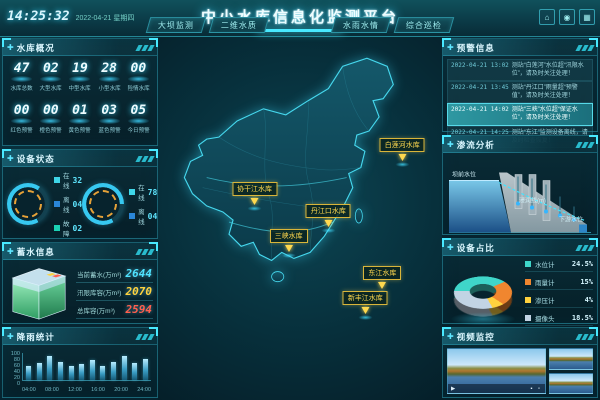 This screenshot has width=600, height=400. I want to click on nav-tab: 水雨水情, so click(361, 25).